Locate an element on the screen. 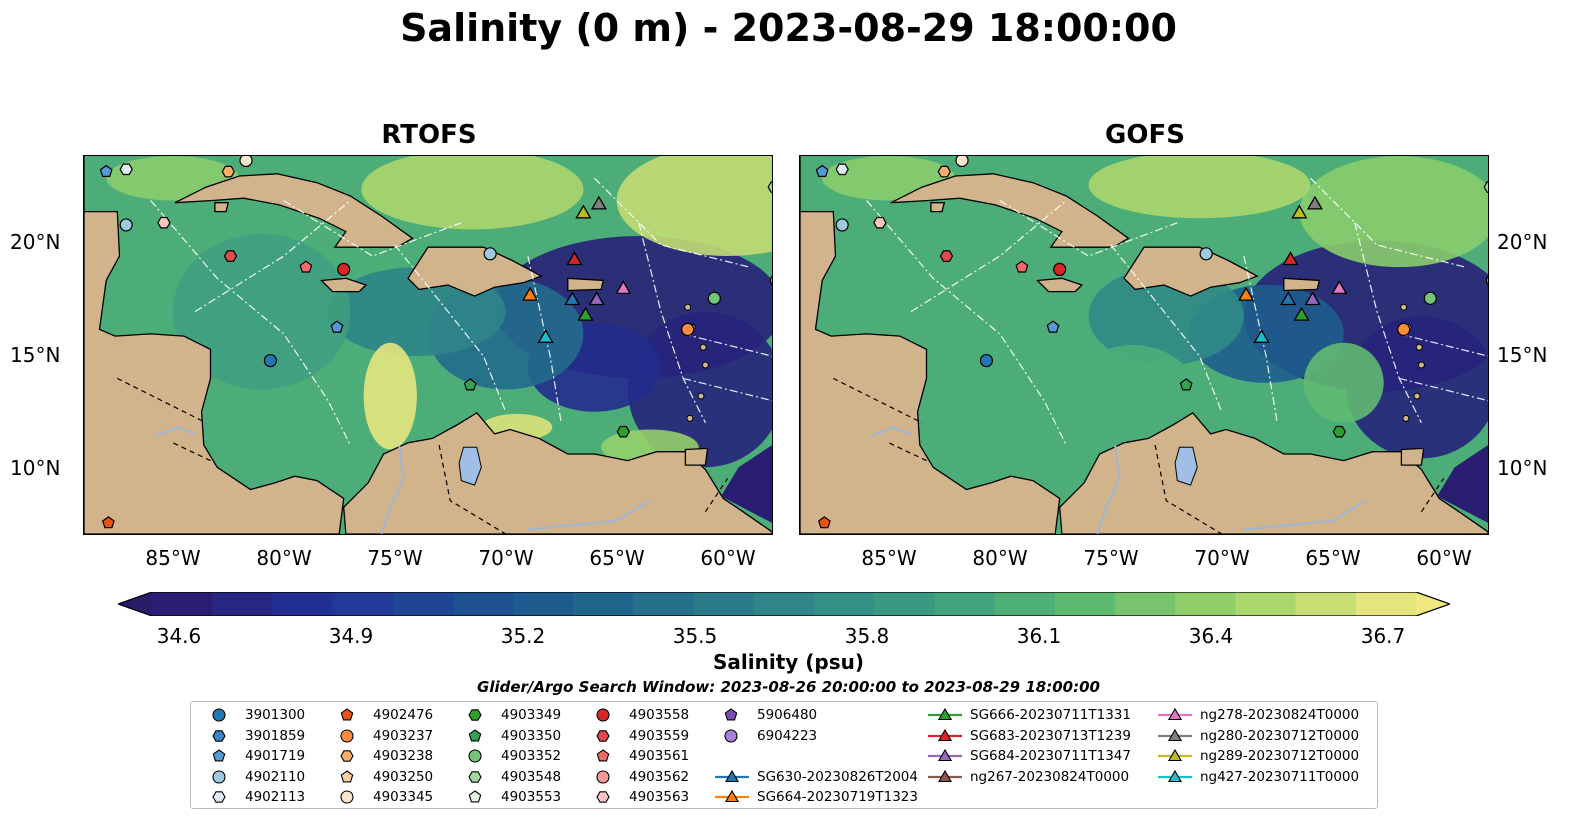 This screenshot has width=1577, height=827. legend-label: SG664-20230719T1323 is located at coordinates (837, 797).